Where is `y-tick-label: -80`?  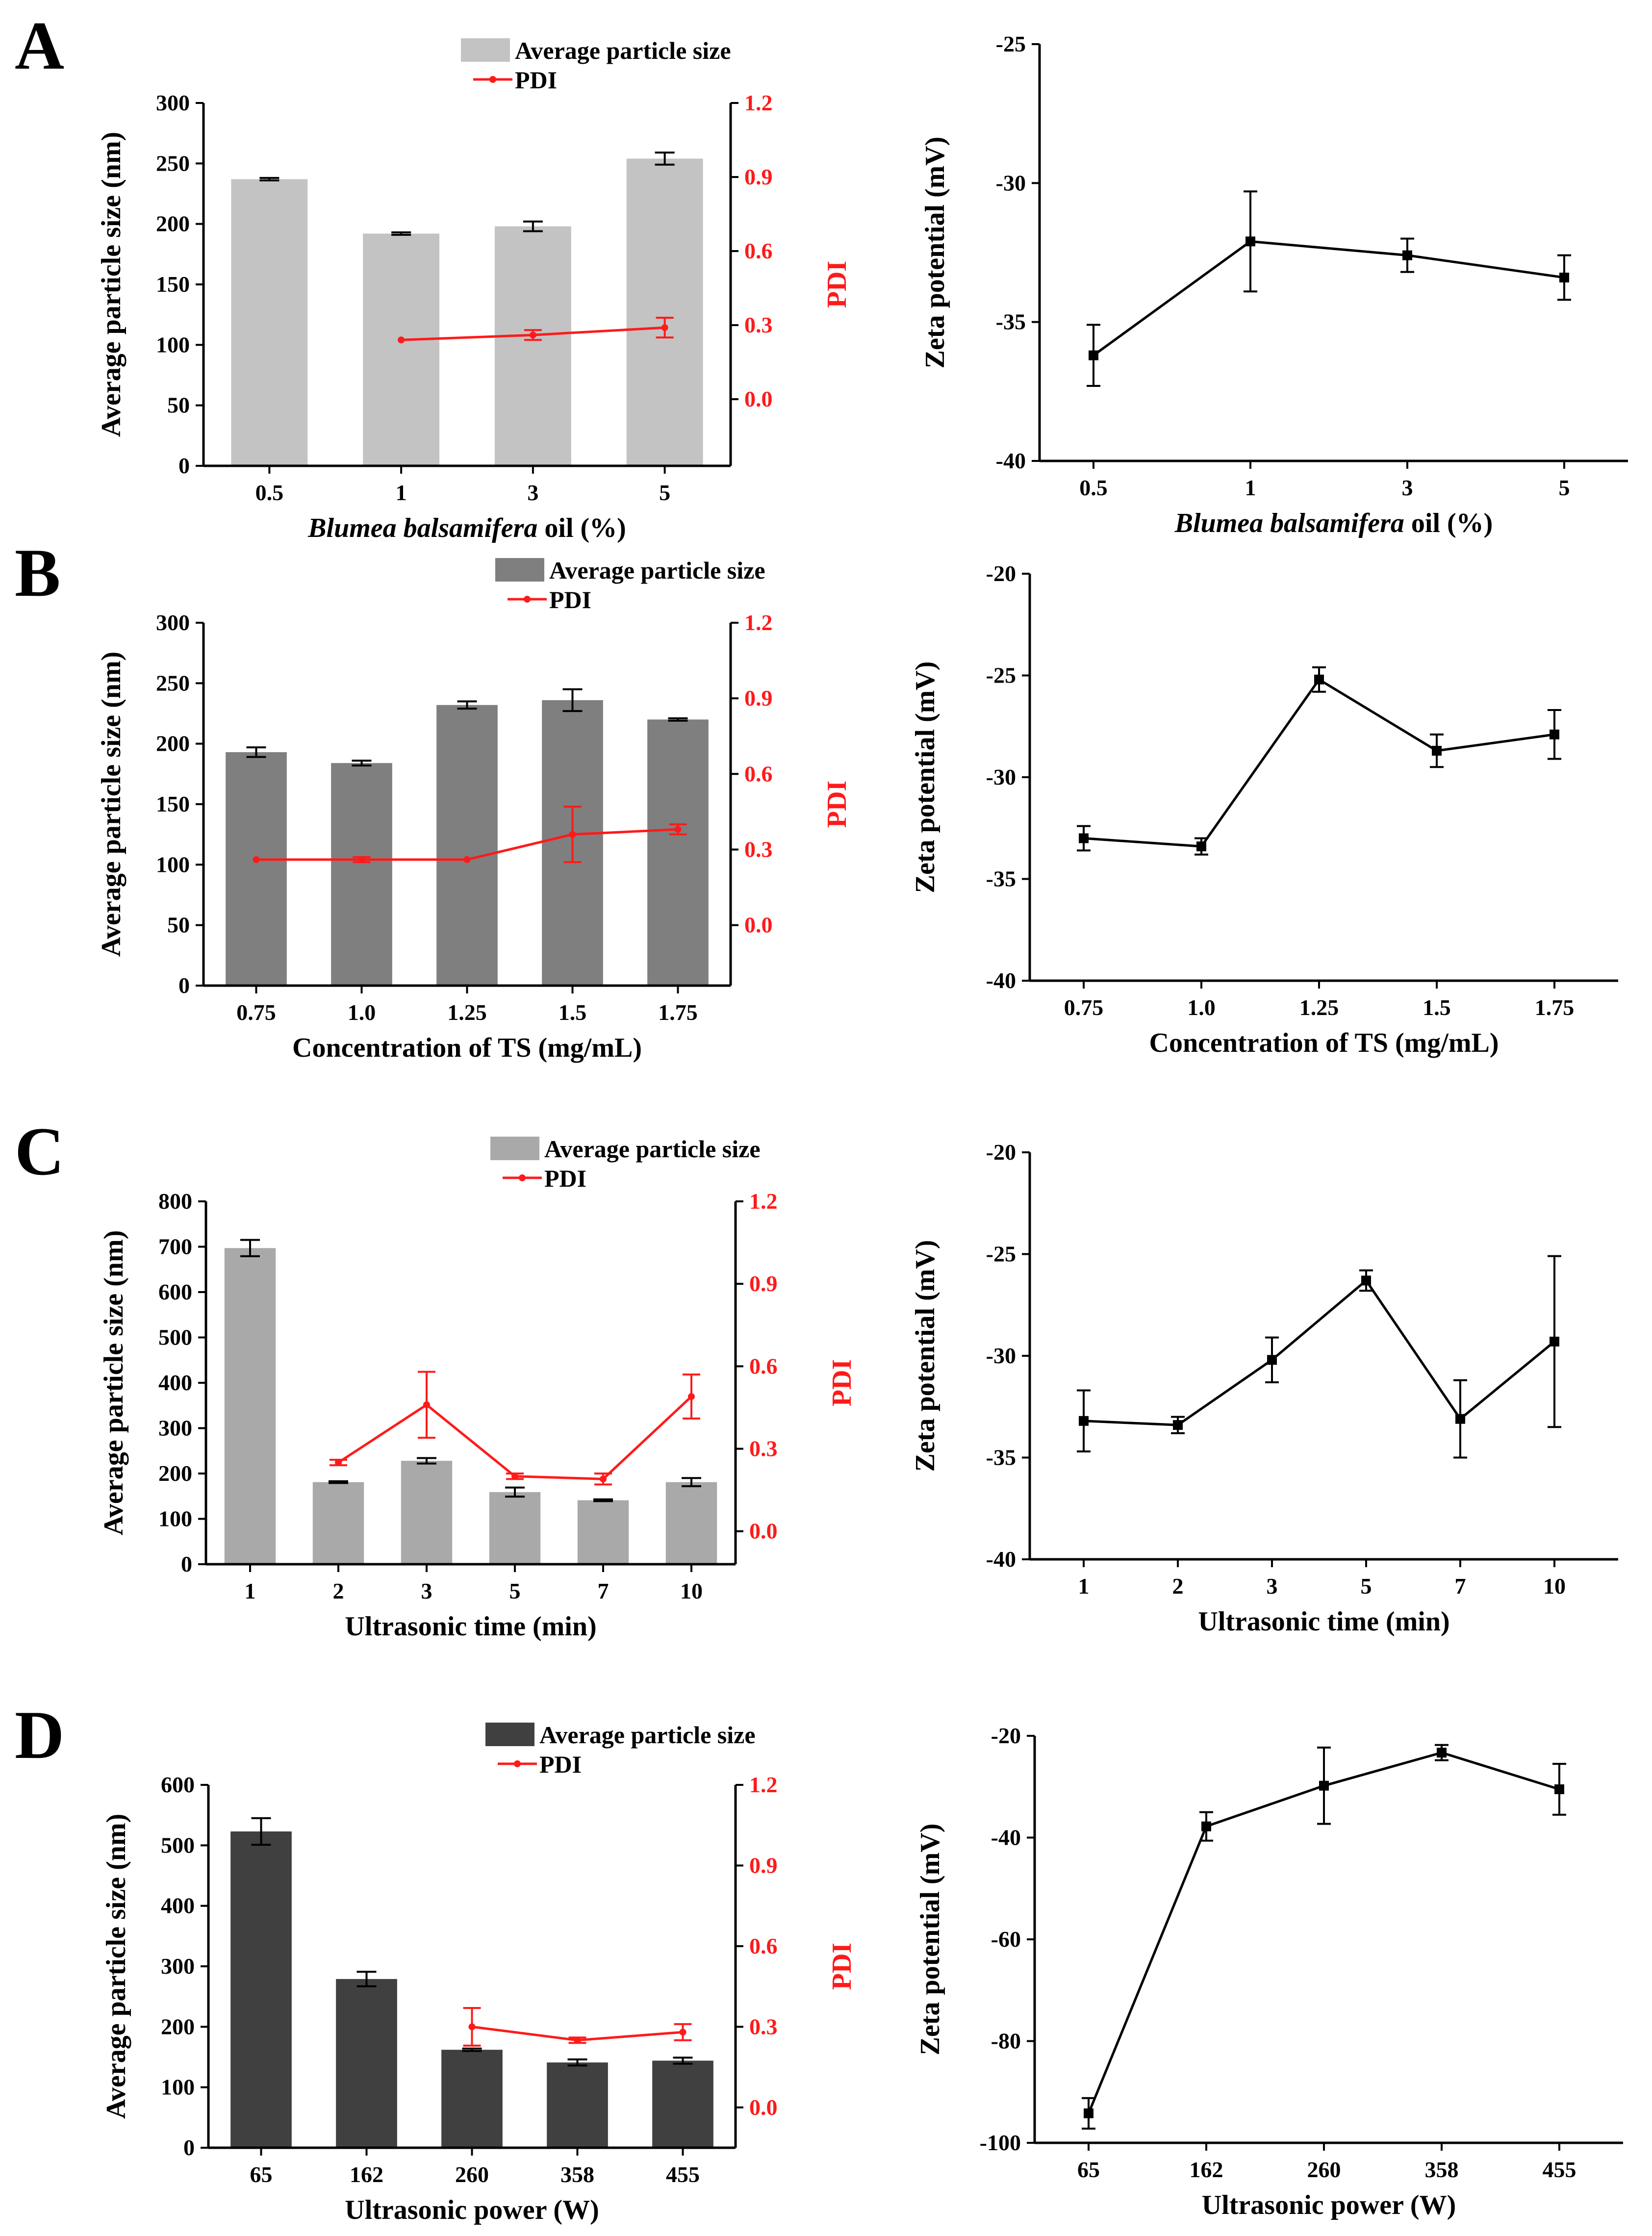
y-tick-label: -80 is located at coordinates (1006, 2041).